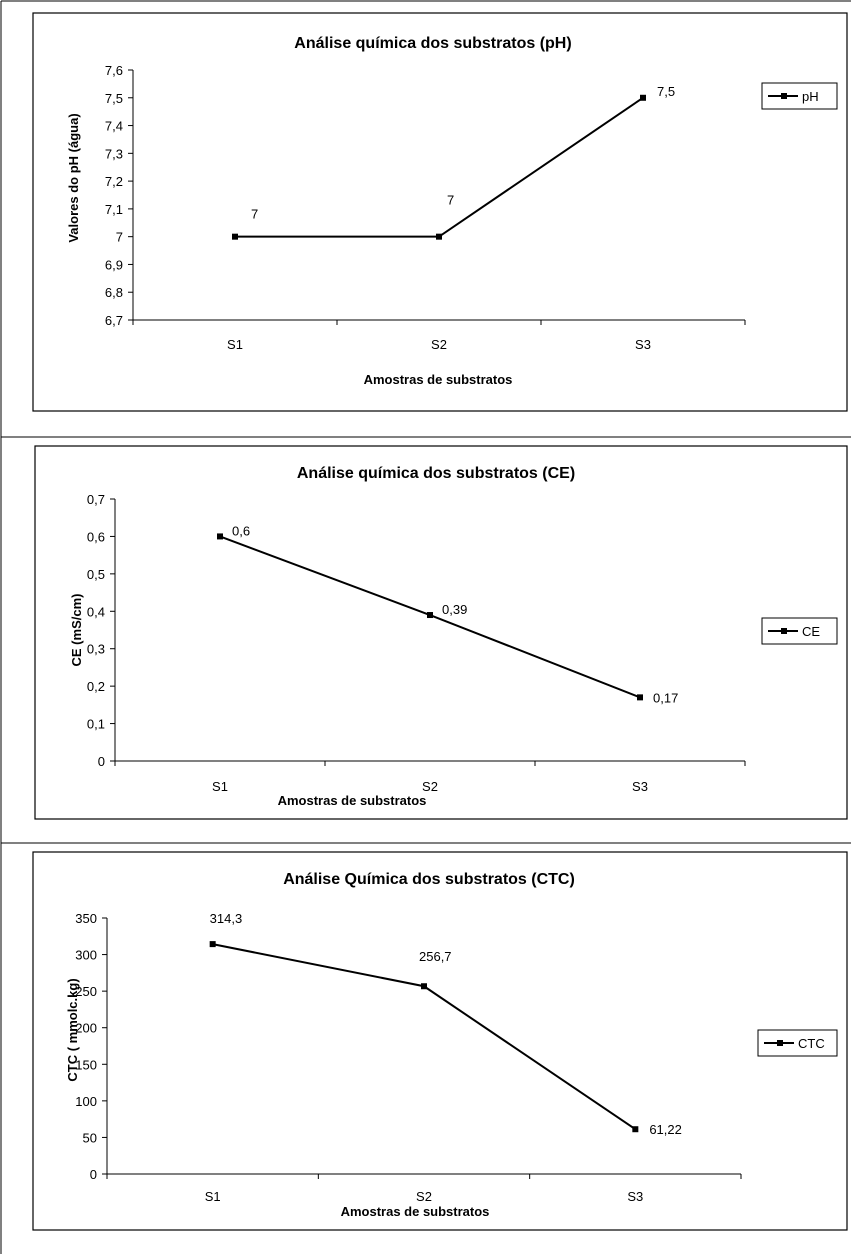 The height and width of the screenshot is (1255, 851). Describe the element at coordinates (665, 1129) in the screenshot. I see `chart-ctc-data-label: 61,22` at that location.